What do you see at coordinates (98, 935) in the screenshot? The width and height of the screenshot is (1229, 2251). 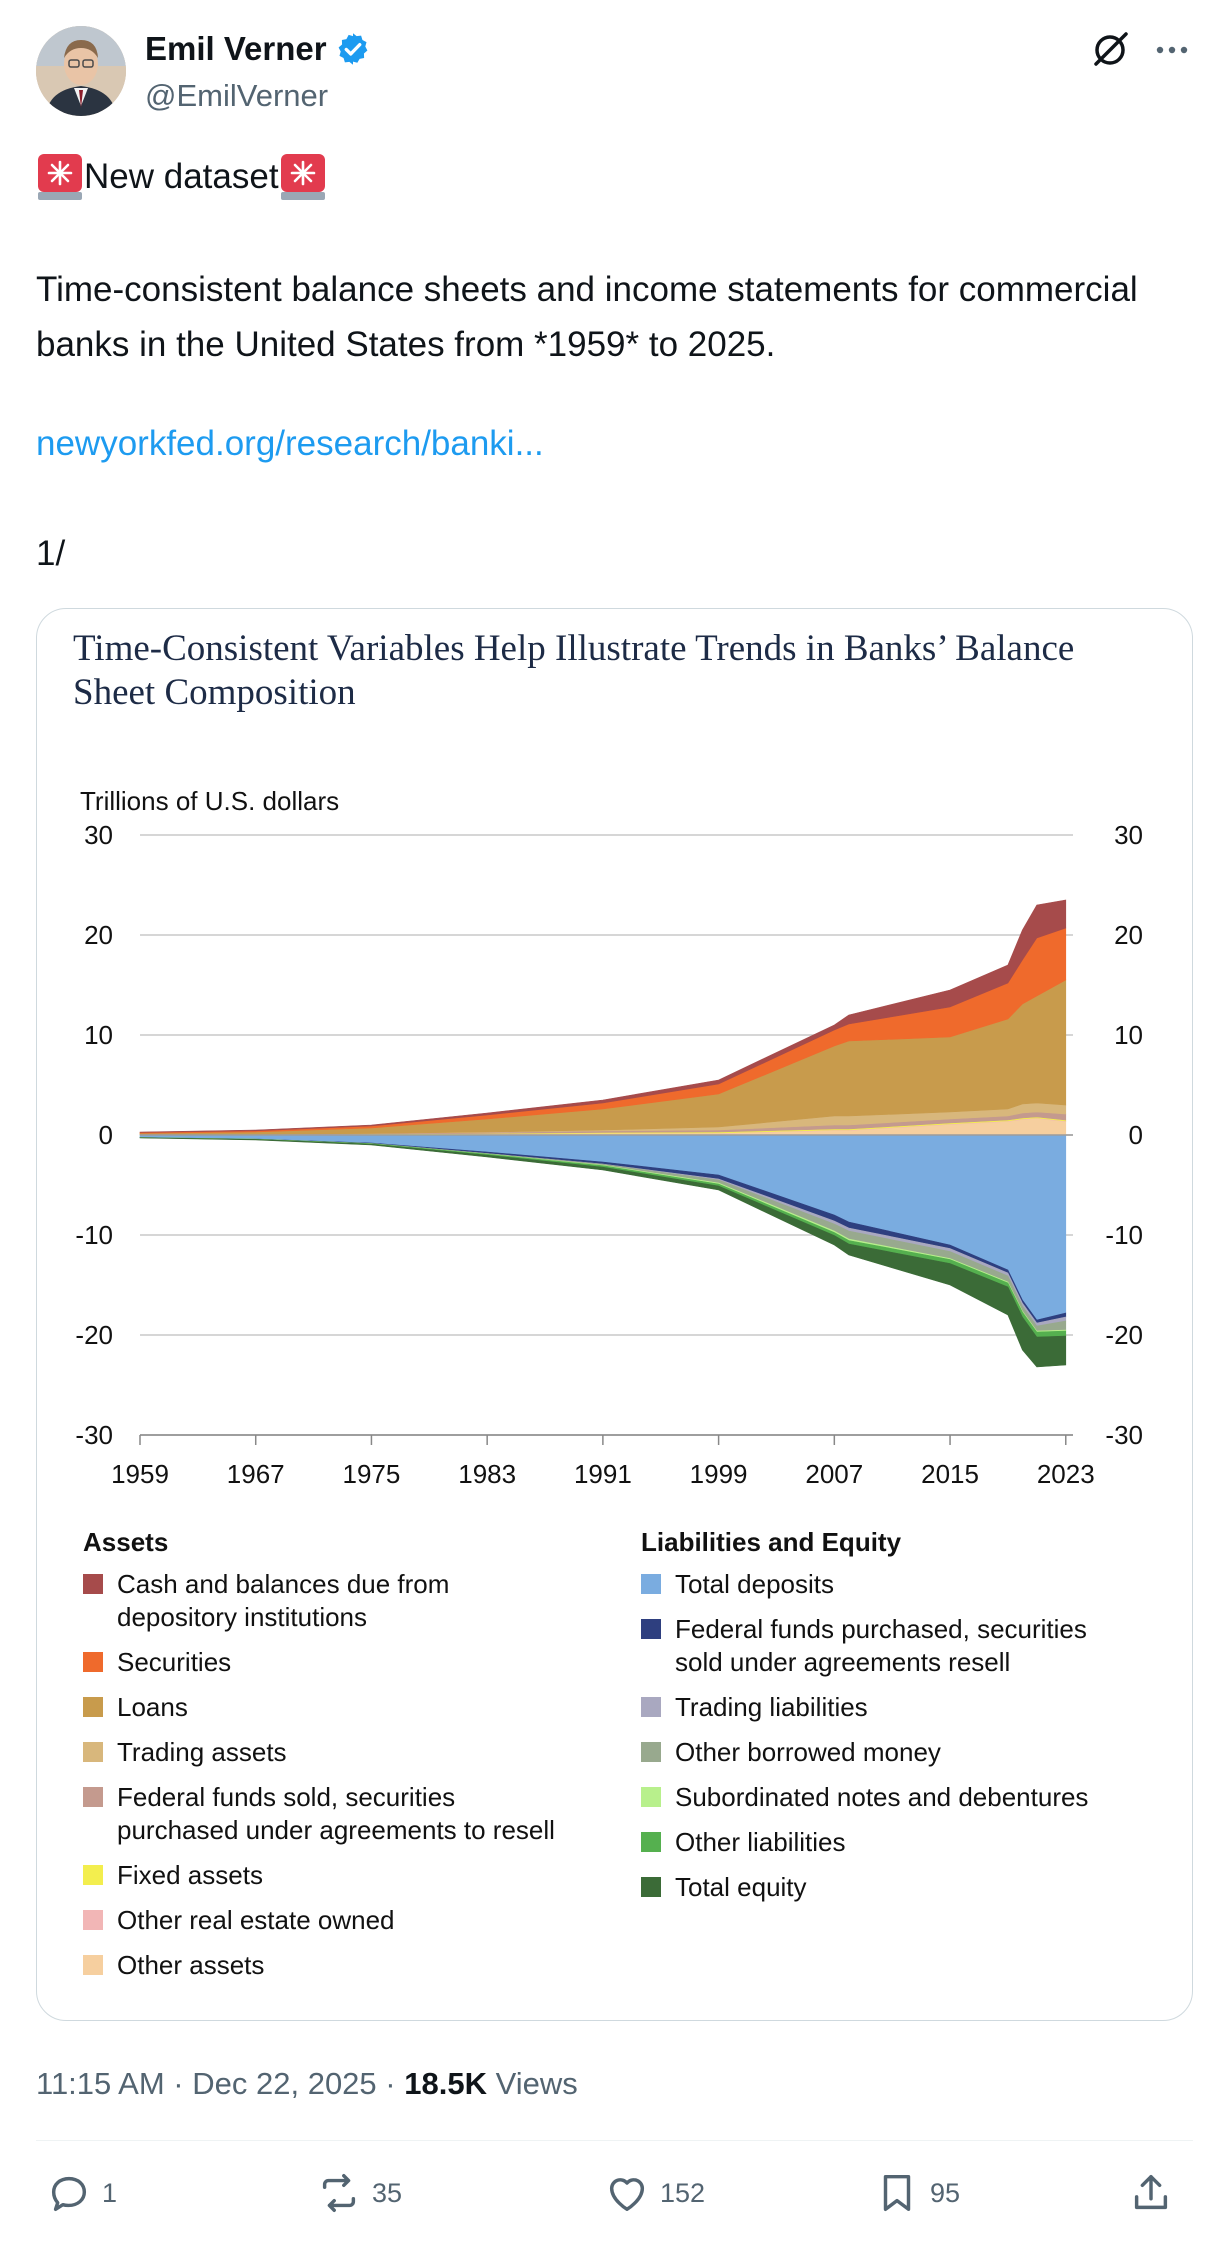 I see `y-tick-label: 20` at bounding box center [98, 935].